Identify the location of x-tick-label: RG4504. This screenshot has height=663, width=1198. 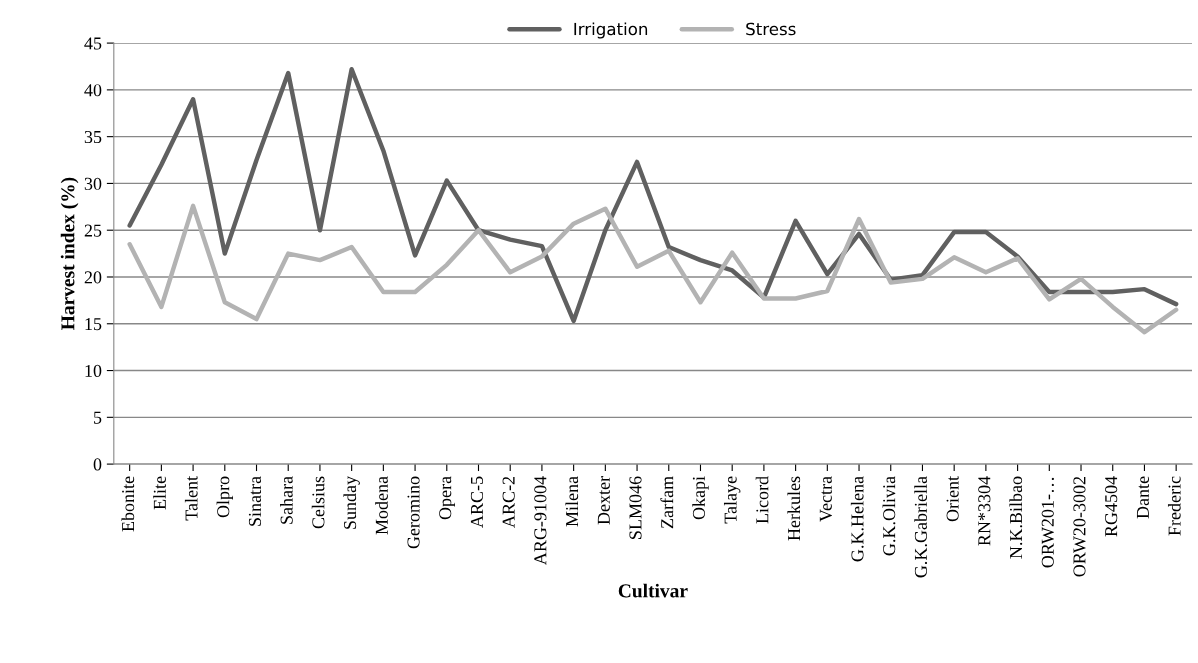
(1111, 506).